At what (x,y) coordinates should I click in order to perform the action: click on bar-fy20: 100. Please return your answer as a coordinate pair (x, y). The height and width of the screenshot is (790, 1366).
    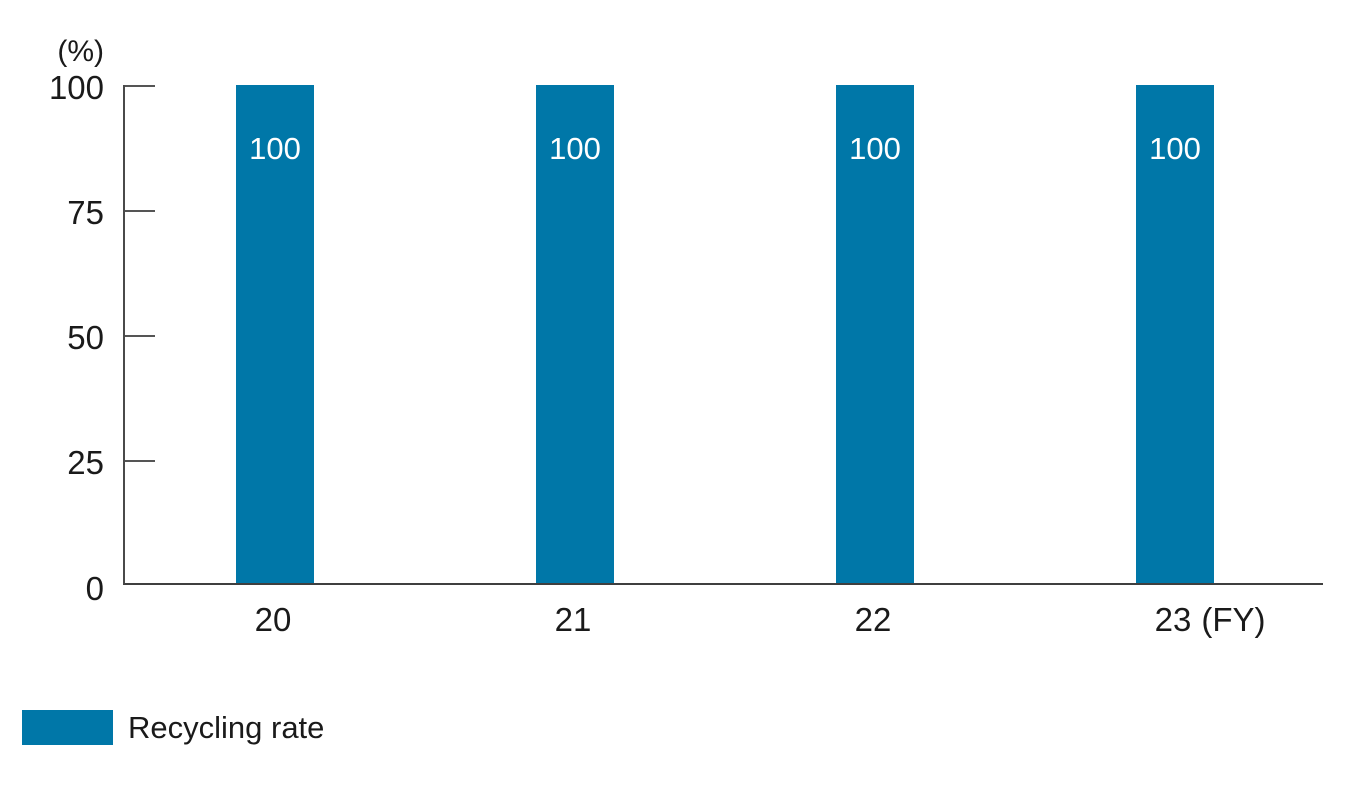
    Looking at the image, I should click on (275, 334).